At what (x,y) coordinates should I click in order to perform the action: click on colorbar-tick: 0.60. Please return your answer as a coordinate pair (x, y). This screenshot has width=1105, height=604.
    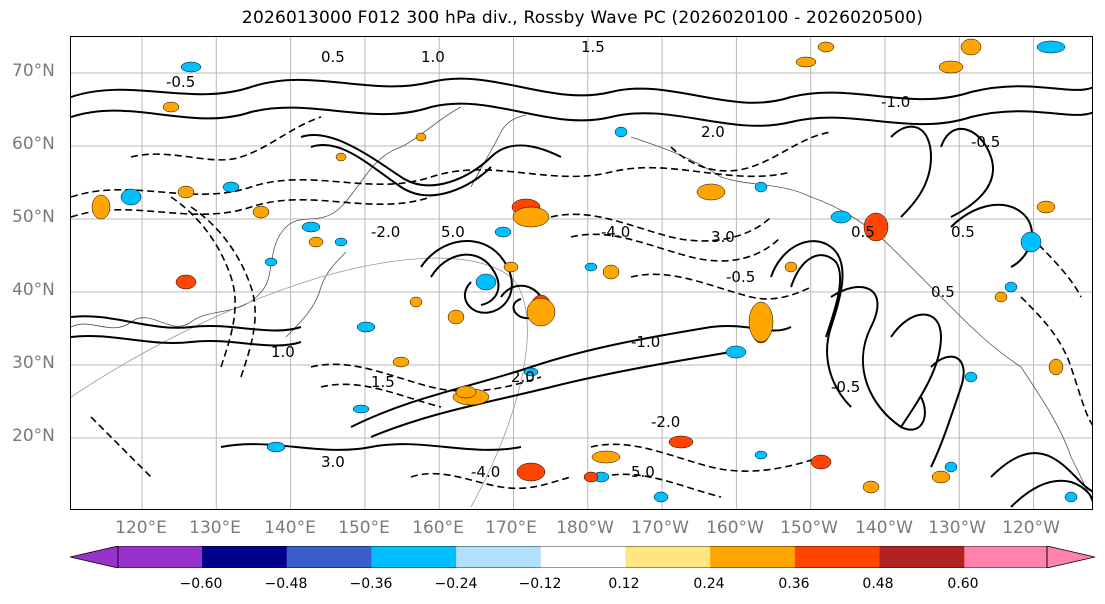
    Looking at the image, I should click on (963, 584).